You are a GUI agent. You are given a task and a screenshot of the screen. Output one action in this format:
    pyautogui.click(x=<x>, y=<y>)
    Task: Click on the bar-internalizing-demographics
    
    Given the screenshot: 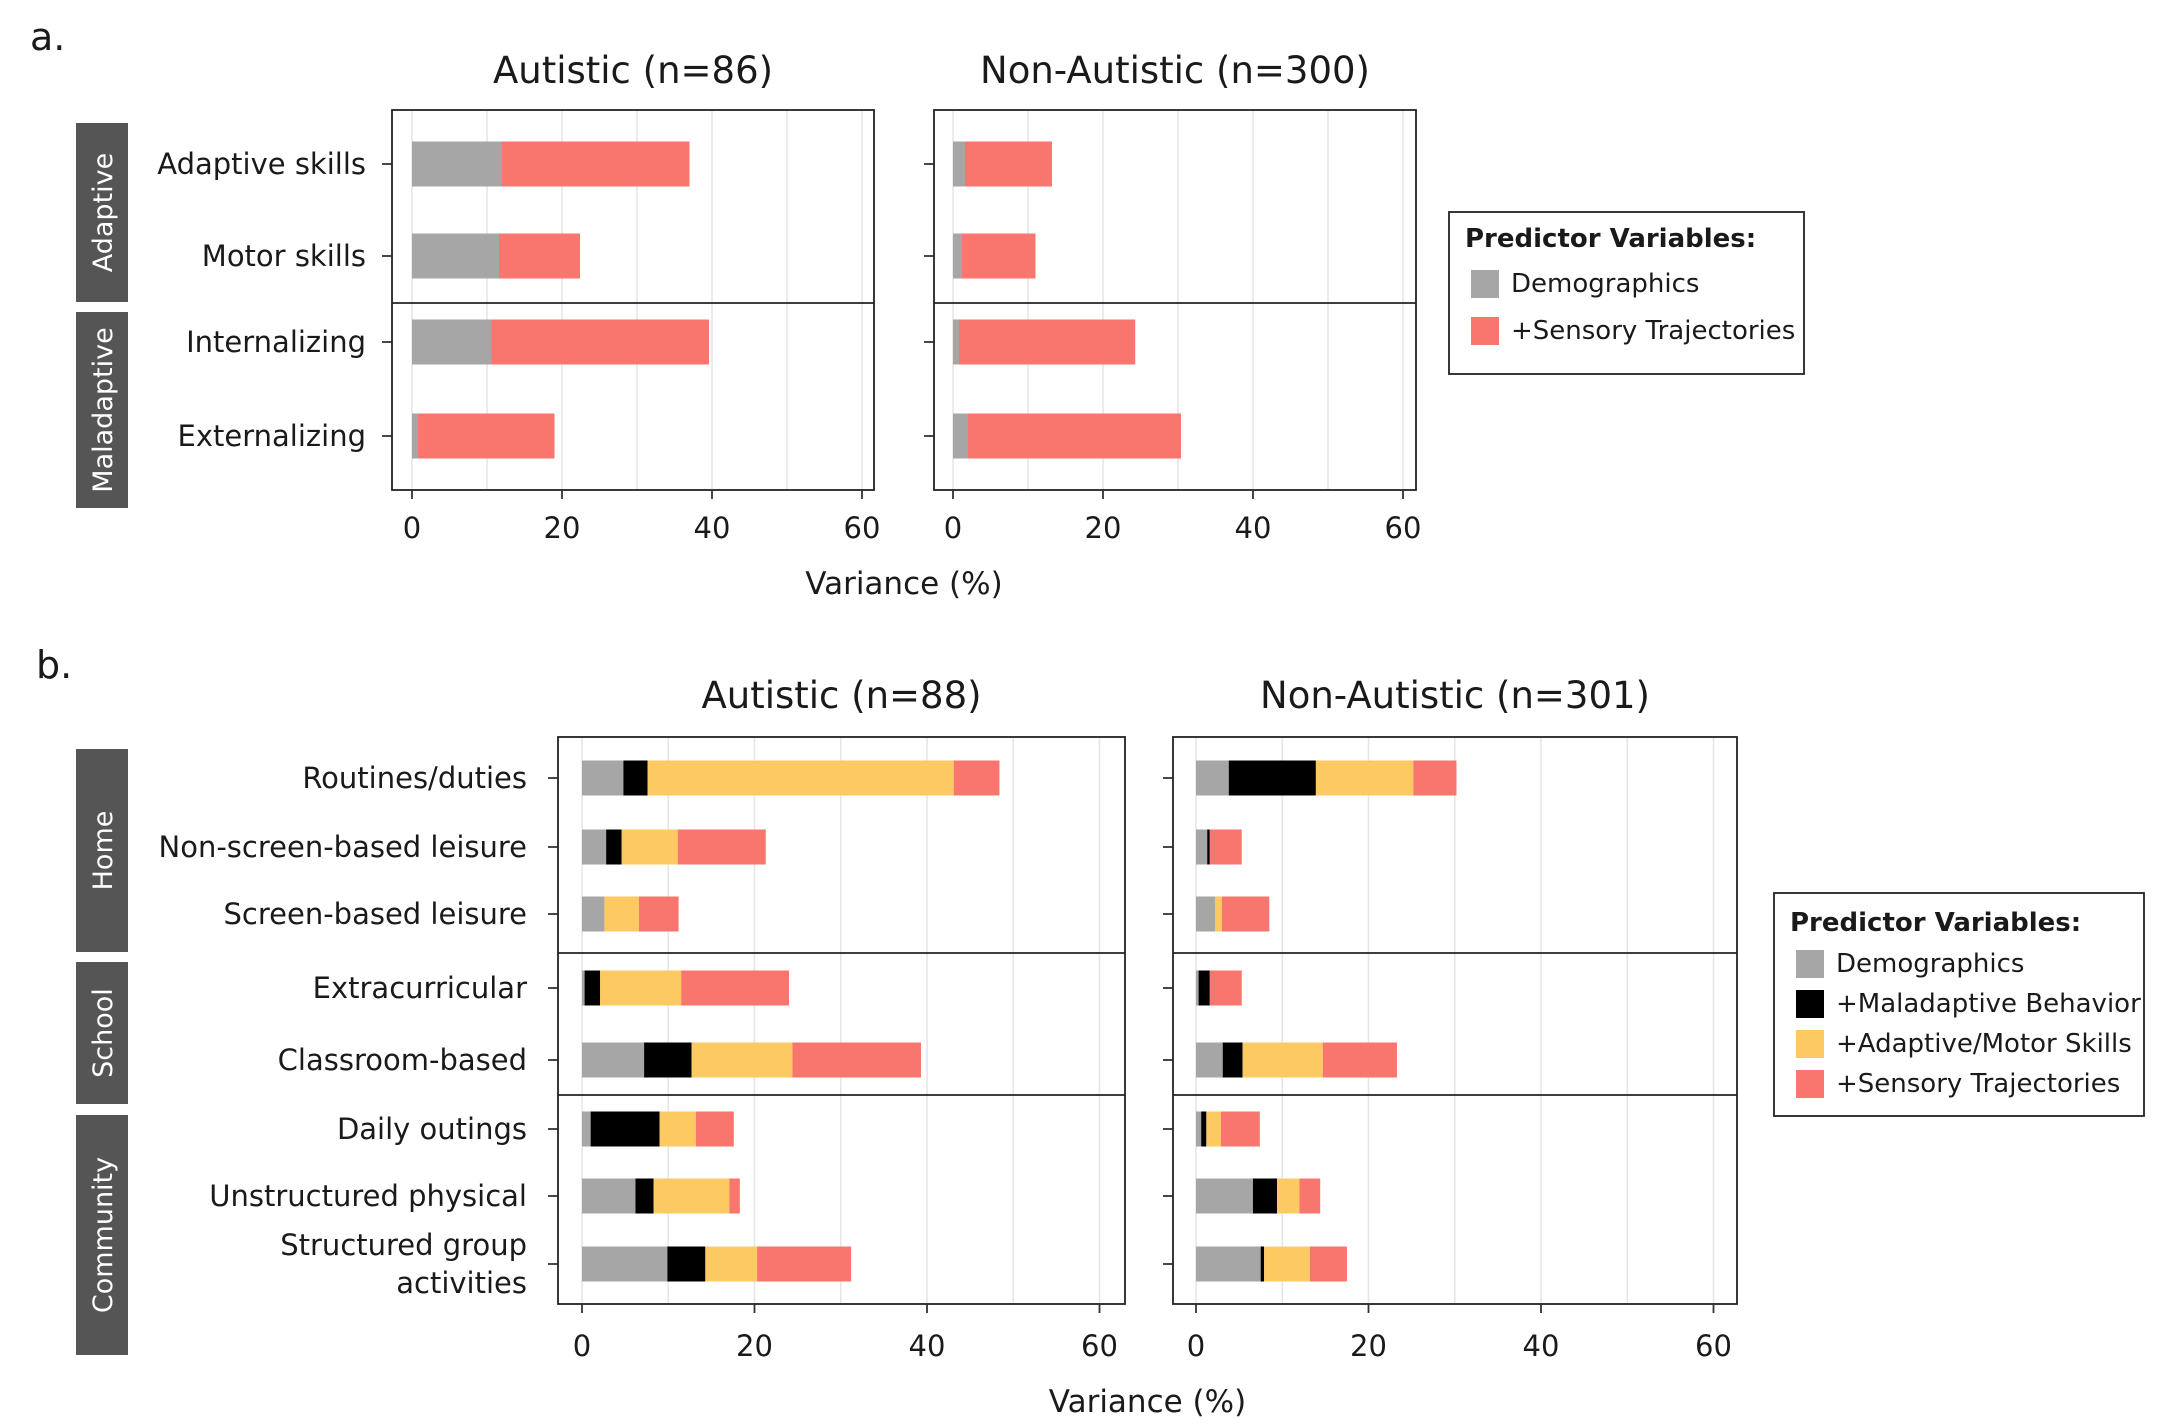 What is the action you would take?
    pyautogui.click(x=452, y=342)
    